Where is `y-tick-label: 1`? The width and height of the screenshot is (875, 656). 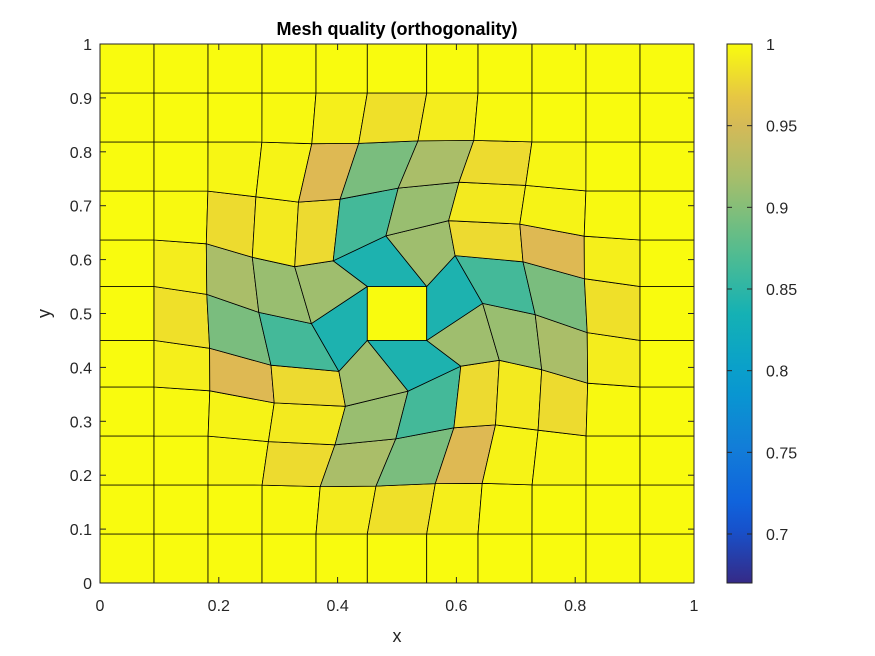
y-tick-label: 1 is located at coordinates (87, 45).